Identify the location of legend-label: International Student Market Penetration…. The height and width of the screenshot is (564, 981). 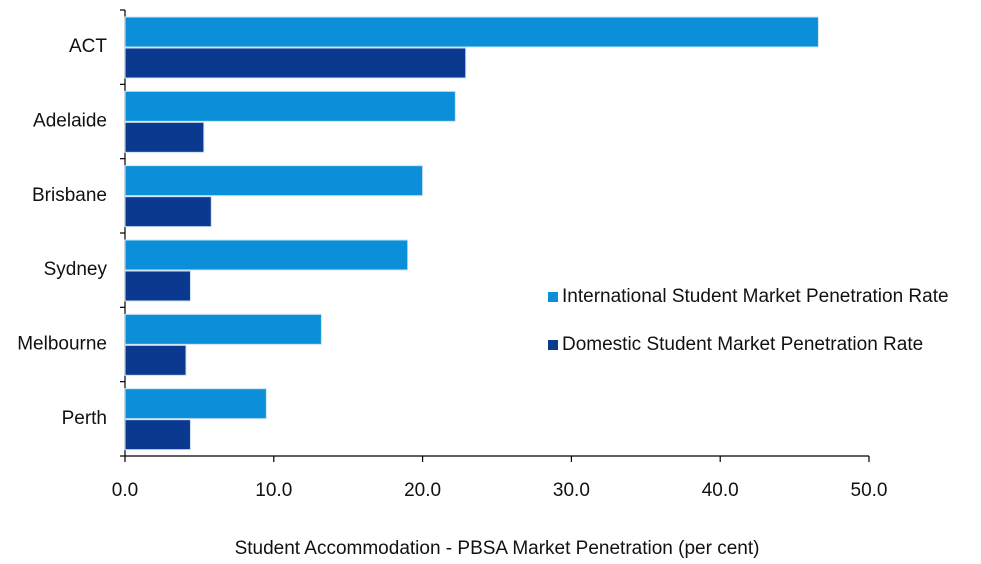
(755, 296).